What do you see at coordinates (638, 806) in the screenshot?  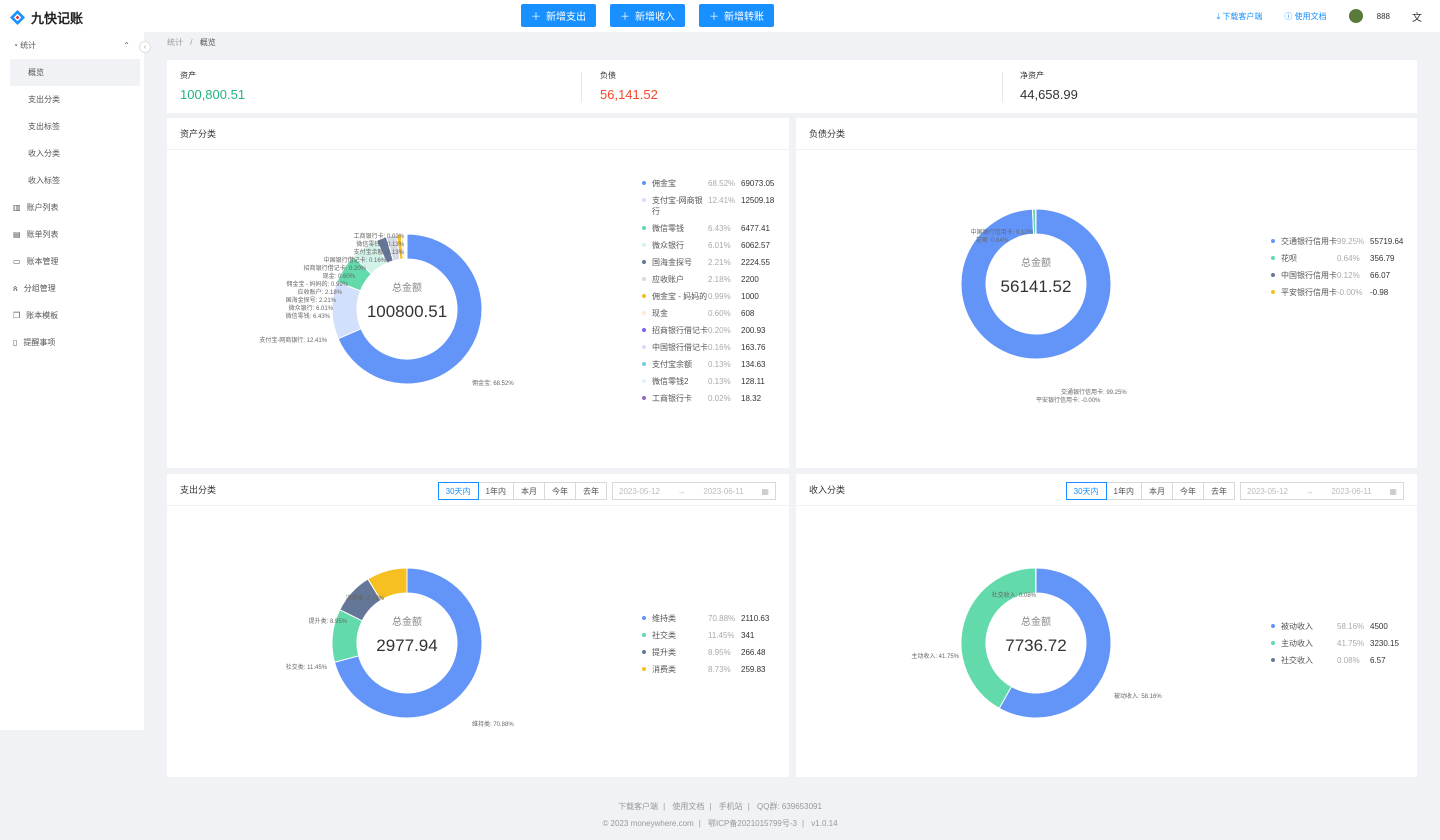 I see `footer-download-link: 下载客户端` at bounding box center [638, 806].